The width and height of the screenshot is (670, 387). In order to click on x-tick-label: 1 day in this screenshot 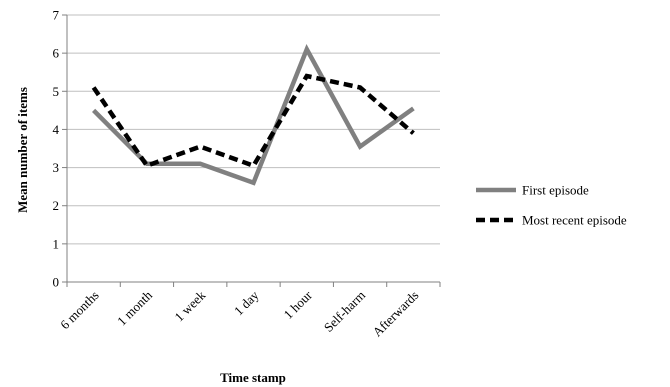, I will do `click(246, 302)`.